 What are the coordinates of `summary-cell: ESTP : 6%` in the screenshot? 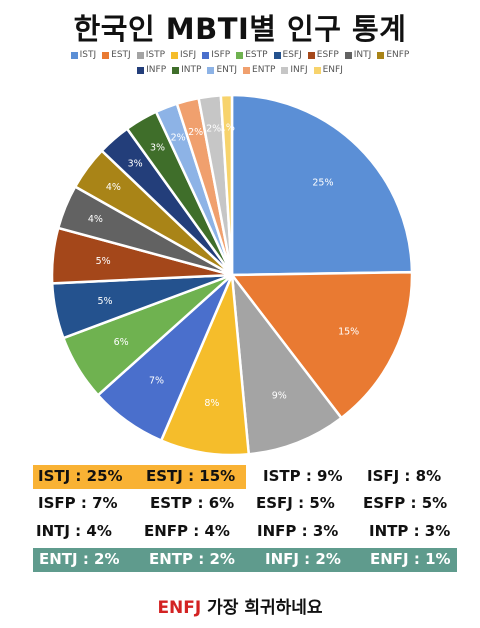 It's located at (192, 503).